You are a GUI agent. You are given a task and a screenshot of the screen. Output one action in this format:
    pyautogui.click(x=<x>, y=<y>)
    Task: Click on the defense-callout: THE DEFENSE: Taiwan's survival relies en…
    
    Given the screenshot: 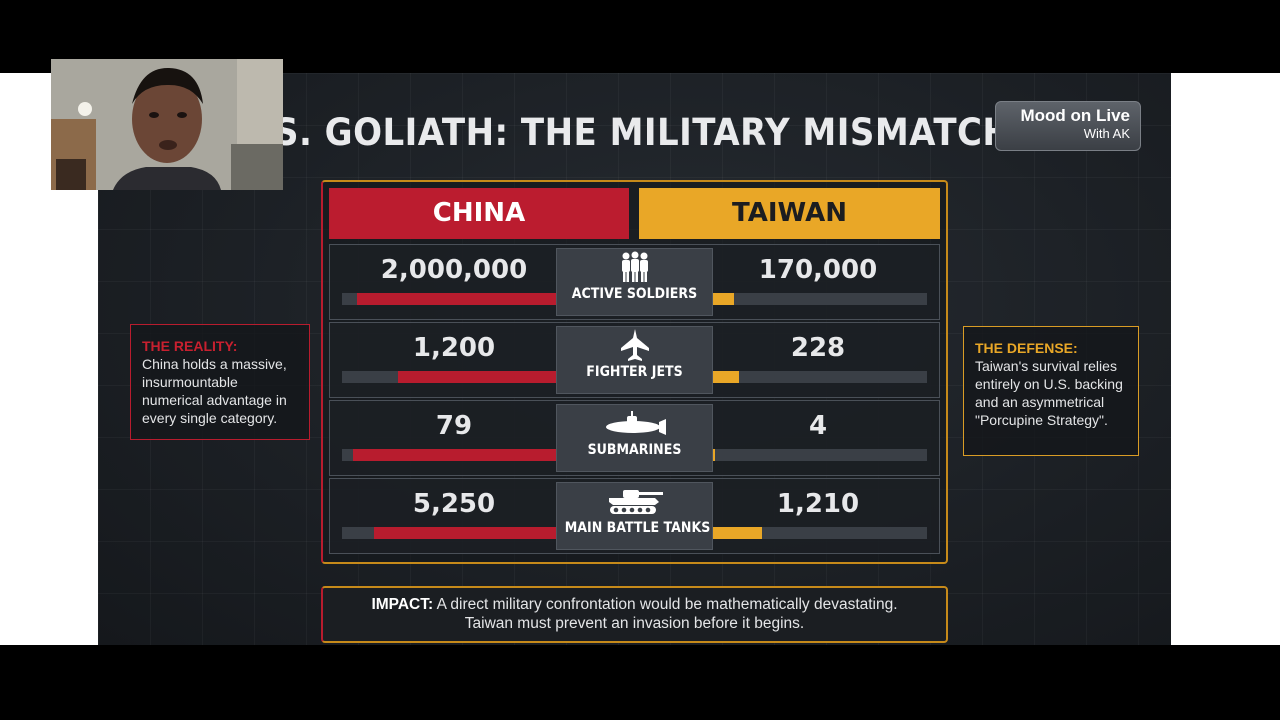 What is the action you would take?
    pyautogui.click(x=1051, y=391)
    